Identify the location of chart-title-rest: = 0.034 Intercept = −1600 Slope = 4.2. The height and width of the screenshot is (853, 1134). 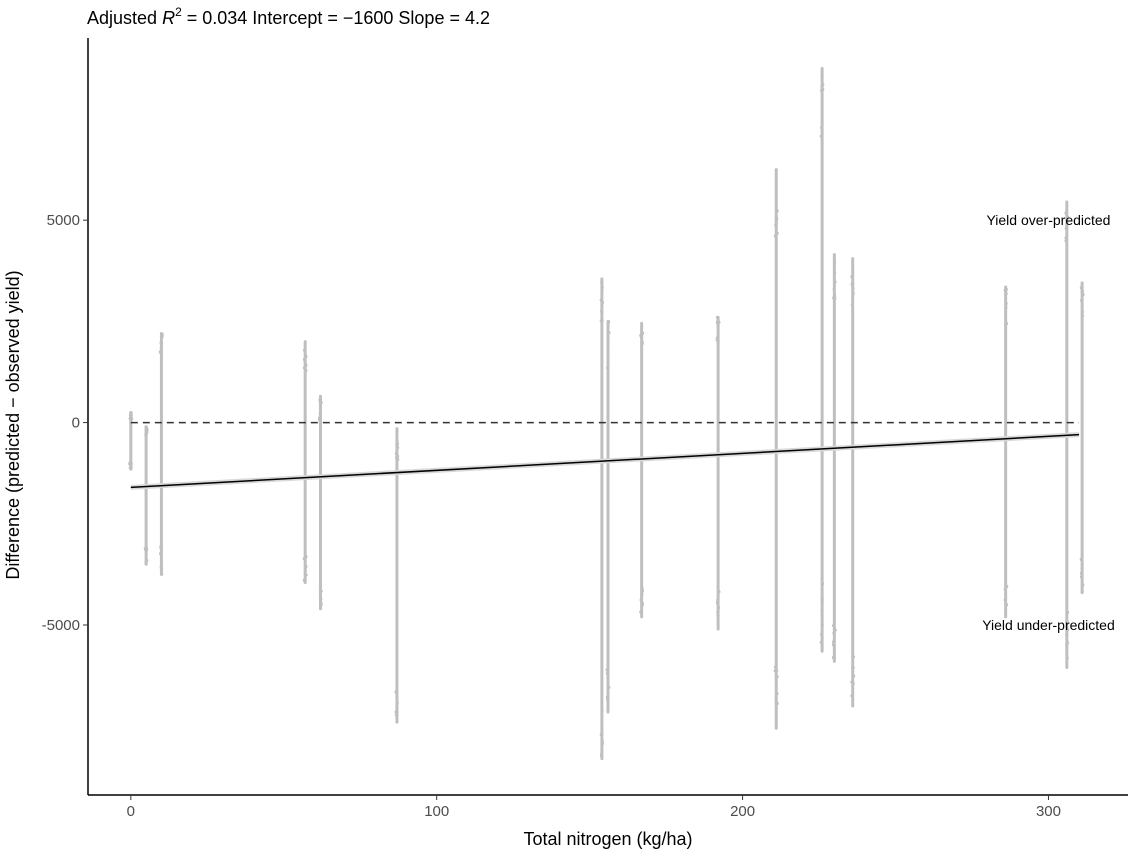
(336, 18).